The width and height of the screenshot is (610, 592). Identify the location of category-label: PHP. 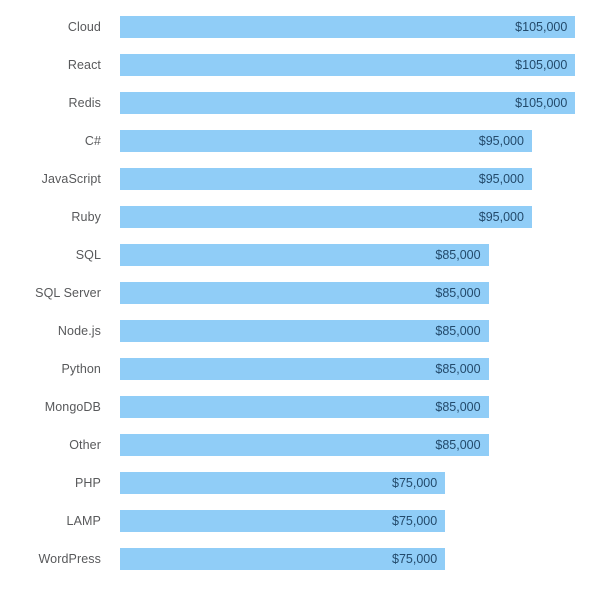
(87, 483).